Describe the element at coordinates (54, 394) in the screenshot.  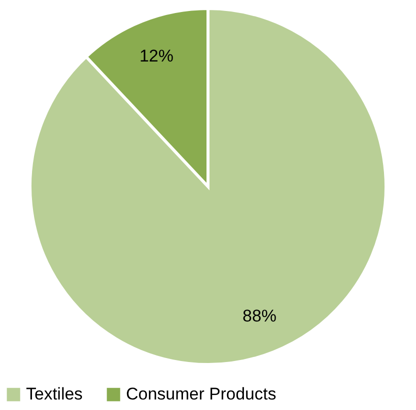
I see `legend-label: Textiles` at that location.